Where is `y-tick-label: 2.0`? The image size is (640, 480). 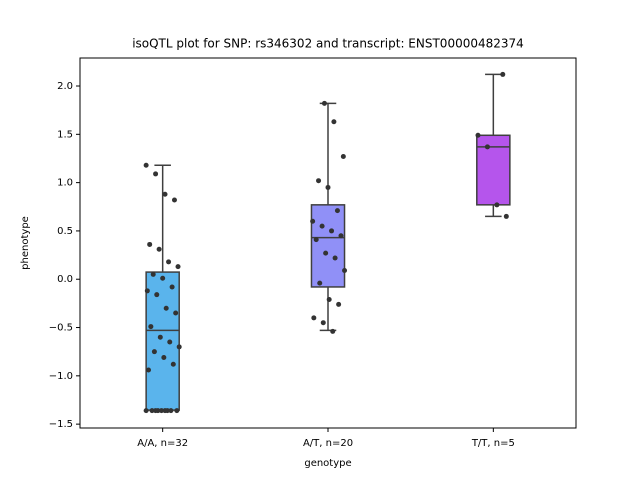
y-tick-label: 2.0 is located at coordinates (65, 86).